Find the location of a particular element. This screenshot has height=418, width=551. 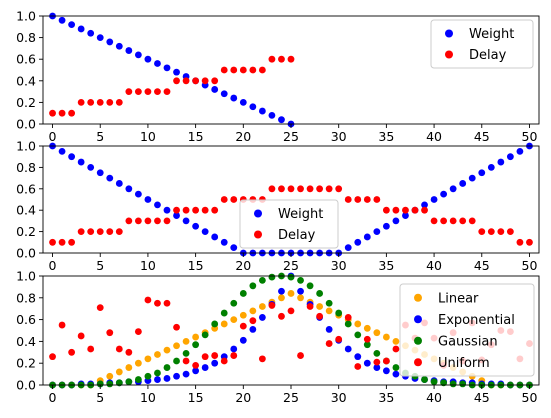

panel-2-legend: Weight Delay is located at coordinates (289, 224).